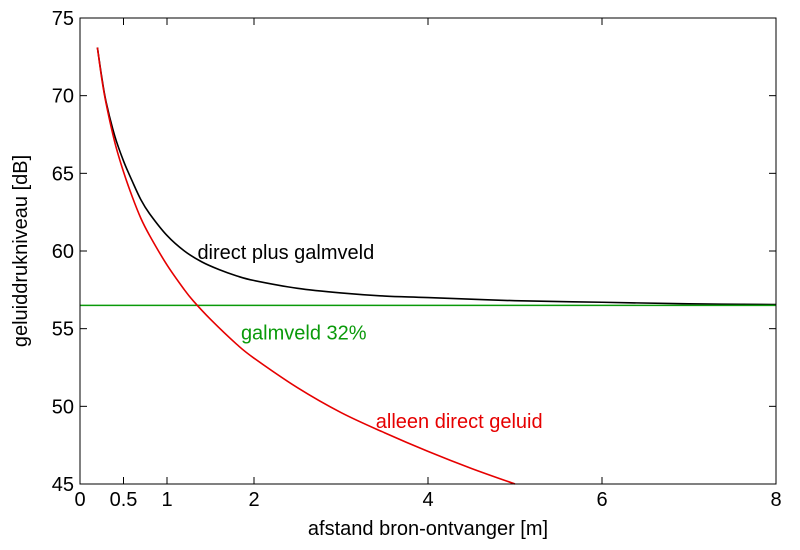 The width and height of the screenshot is (800, 550). Describe the element at coordinates (285, 253) in the screenshot. I see `annotation-0: direct plus galmveld` at that location.